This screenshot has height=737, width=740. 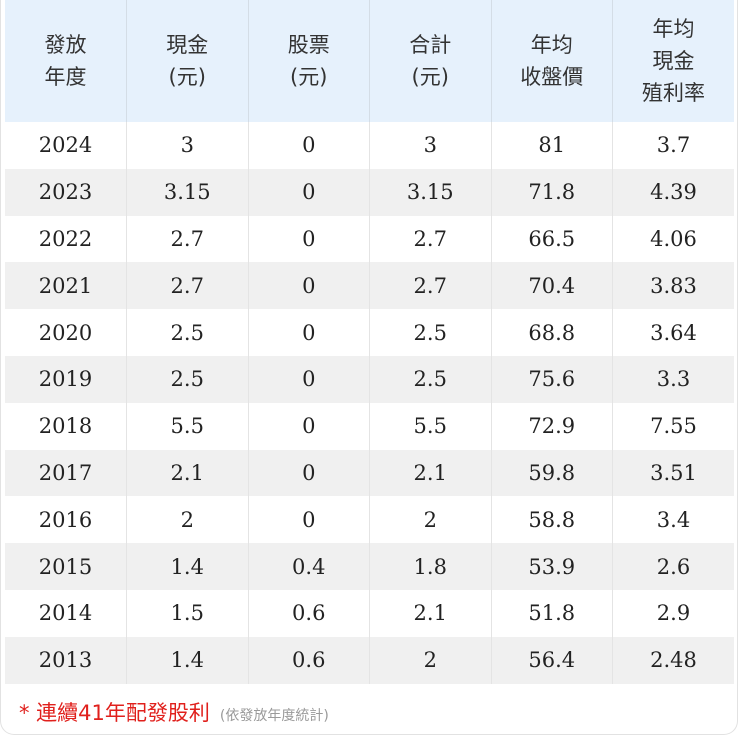 What do you see at coordinates (551, 192) in the screenshot?
I see `cell-avg-close: 71.8` at bounding box center [551, 192].